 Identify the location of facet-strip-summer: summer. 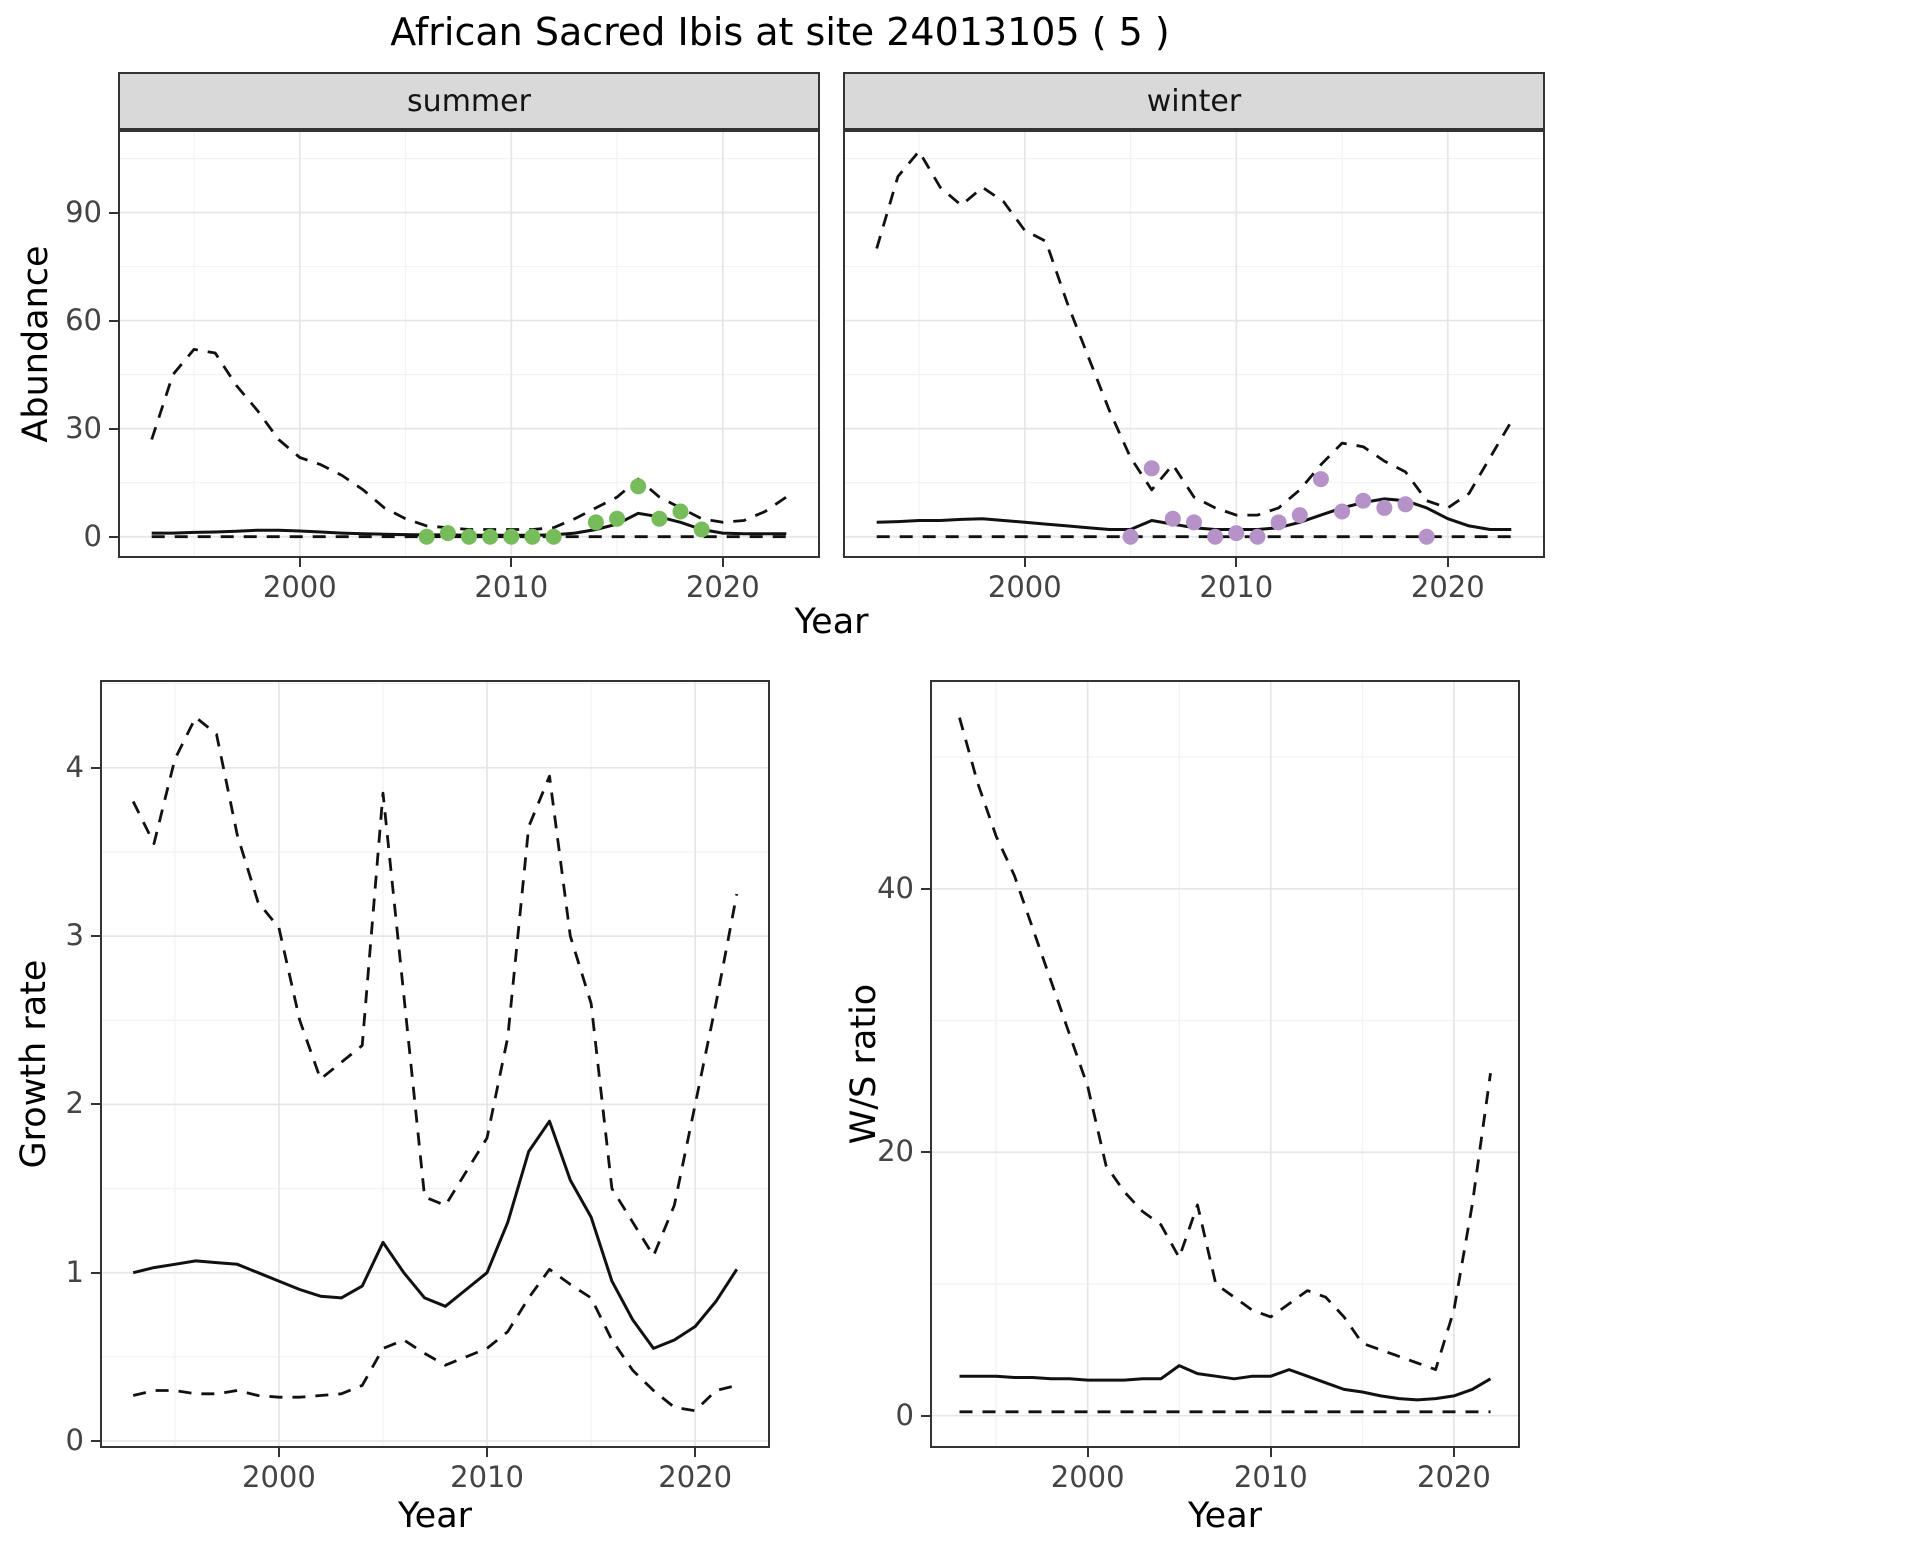
(469, 101).